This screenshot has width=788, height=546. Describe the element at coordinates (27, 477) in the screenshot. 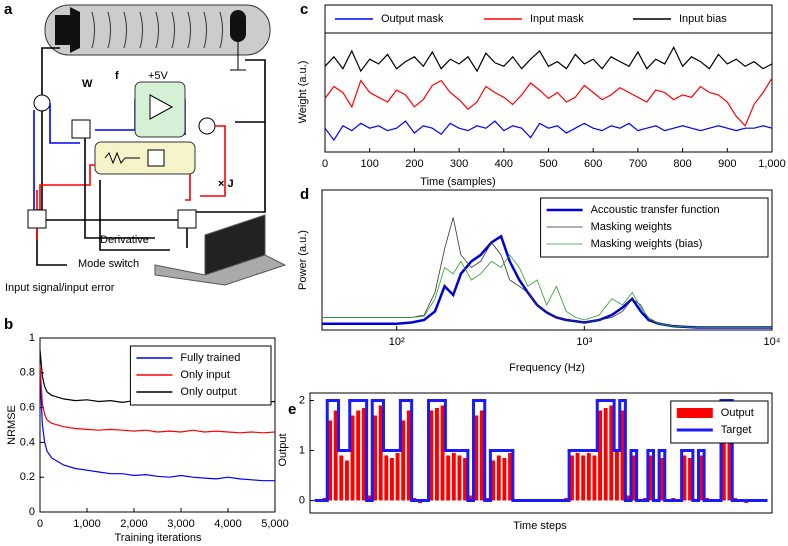

I see `y-tick-label: 0.2` at that location.